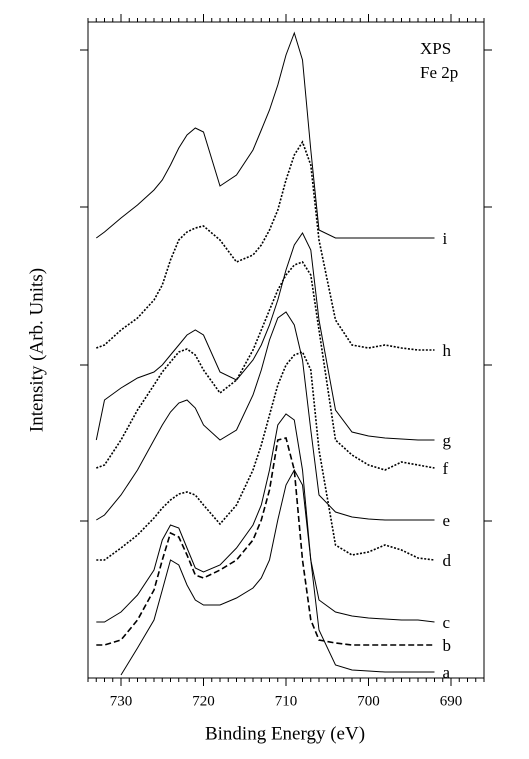  I want to click on legend-label: f, so click(446, 468).